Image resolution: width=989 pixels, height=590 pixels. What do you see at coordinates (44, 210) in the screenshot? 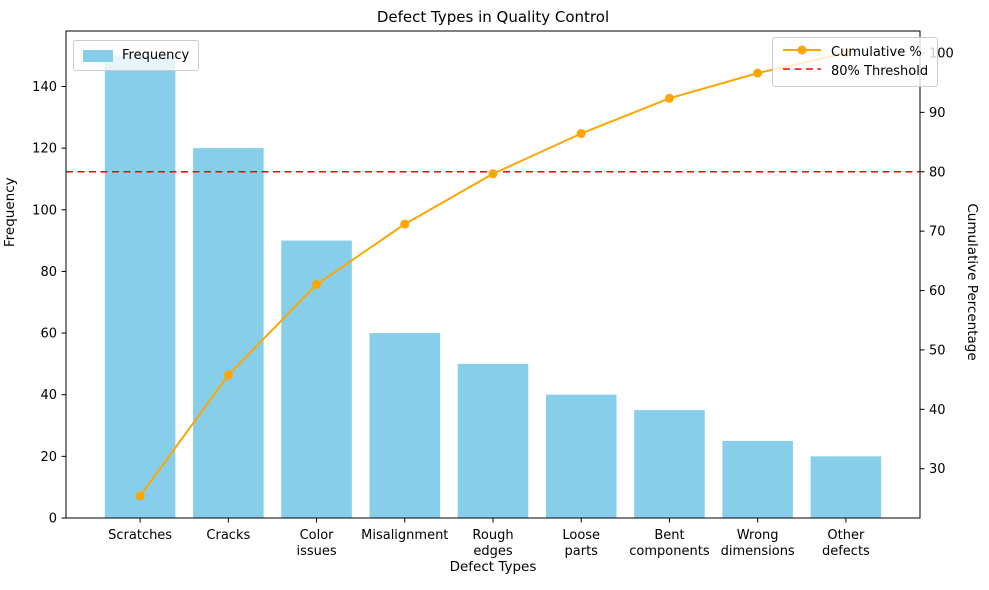
I see `left-tick-label: 100` at bounding box center [44, 210].